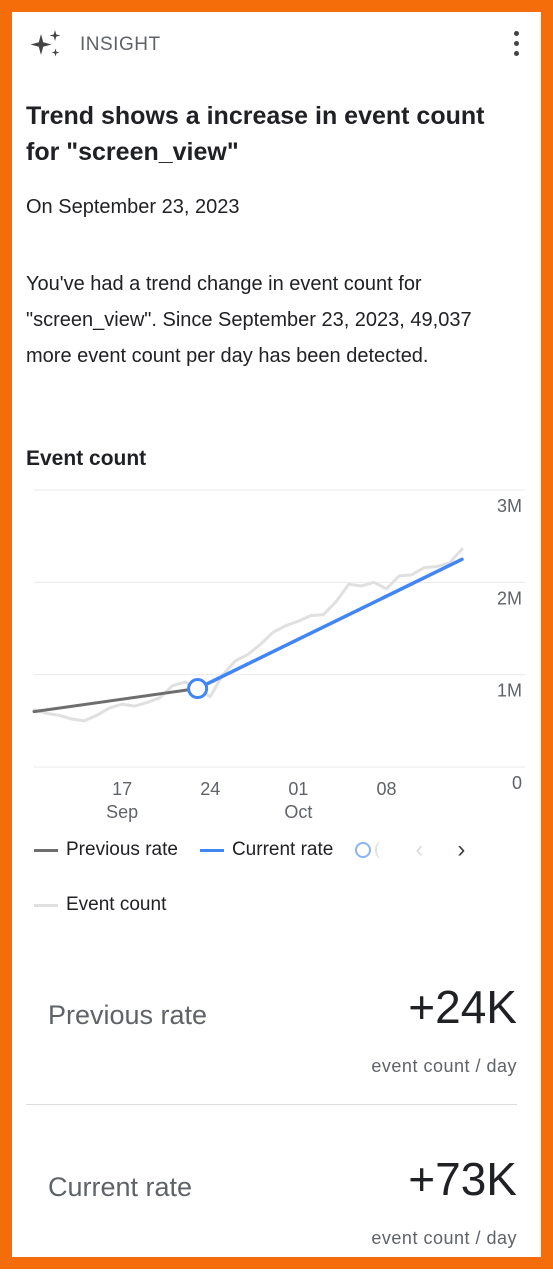 This screenshot has height=1272, width=553. What do you see at coordinates (210, 789) in the screenshot?
I see `x-tick-label: 24` at bounding box center [210, 789].